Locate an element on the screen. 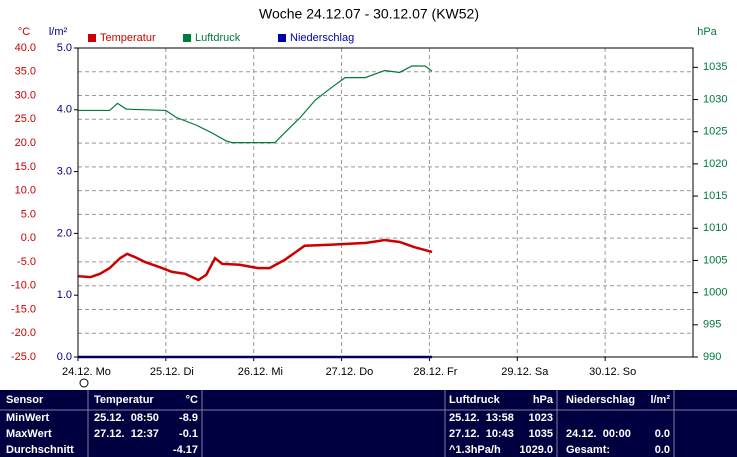  table-cell: l/m² is located at coordinates (660, 400).